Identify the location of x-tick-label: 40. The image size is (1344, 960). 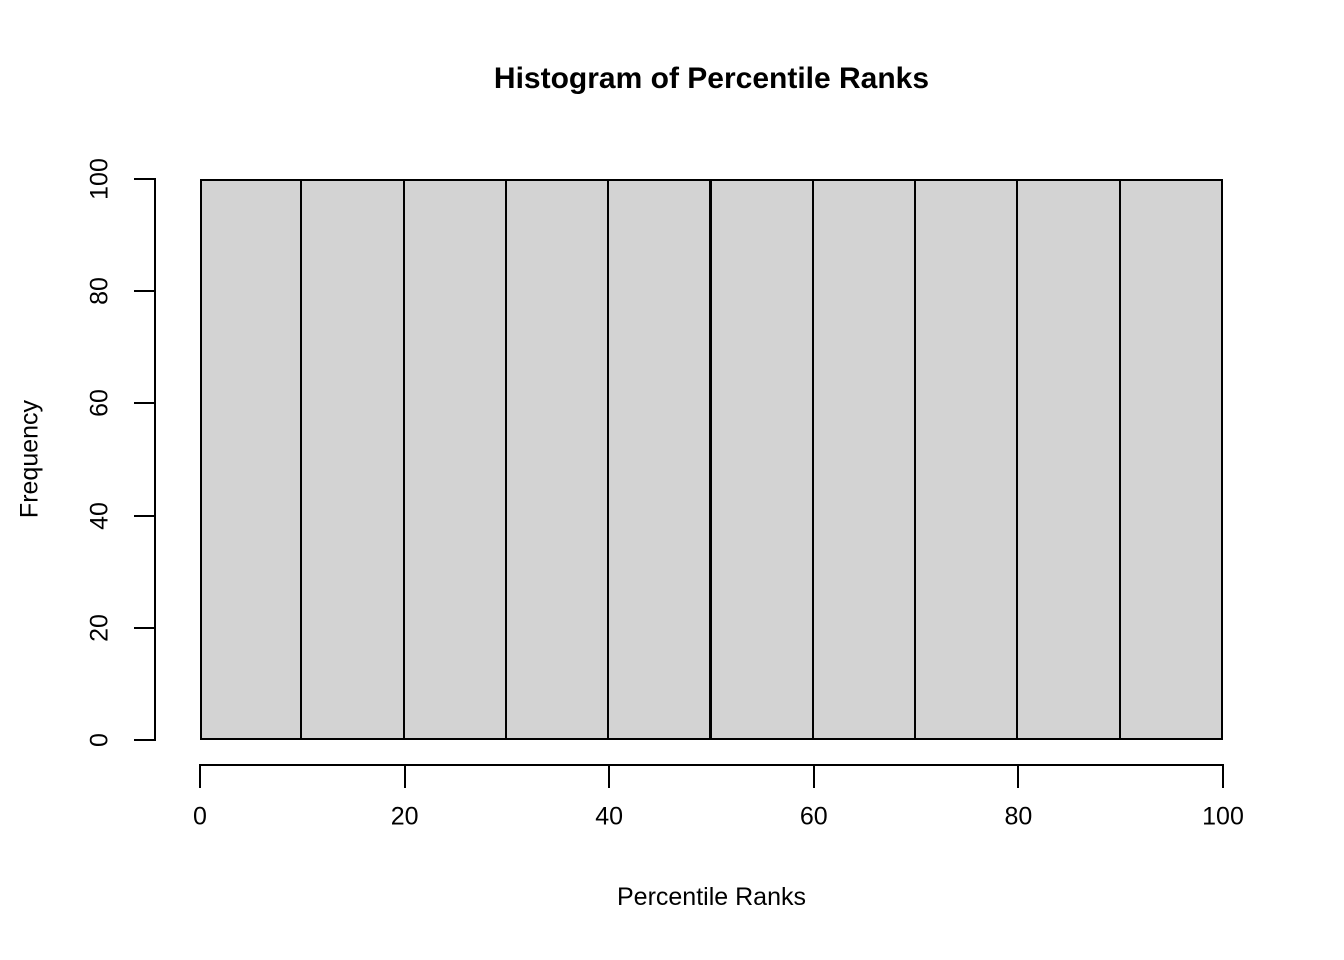
(609, 816).